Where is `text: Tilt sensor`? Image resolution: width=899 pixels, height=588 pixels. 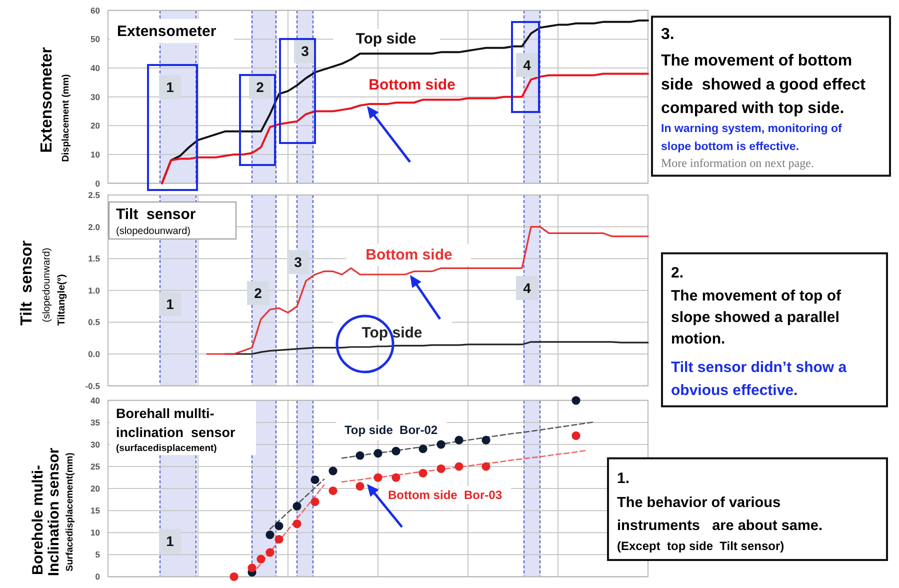
text: Tilt sensor is located at coordinates (156, 214).